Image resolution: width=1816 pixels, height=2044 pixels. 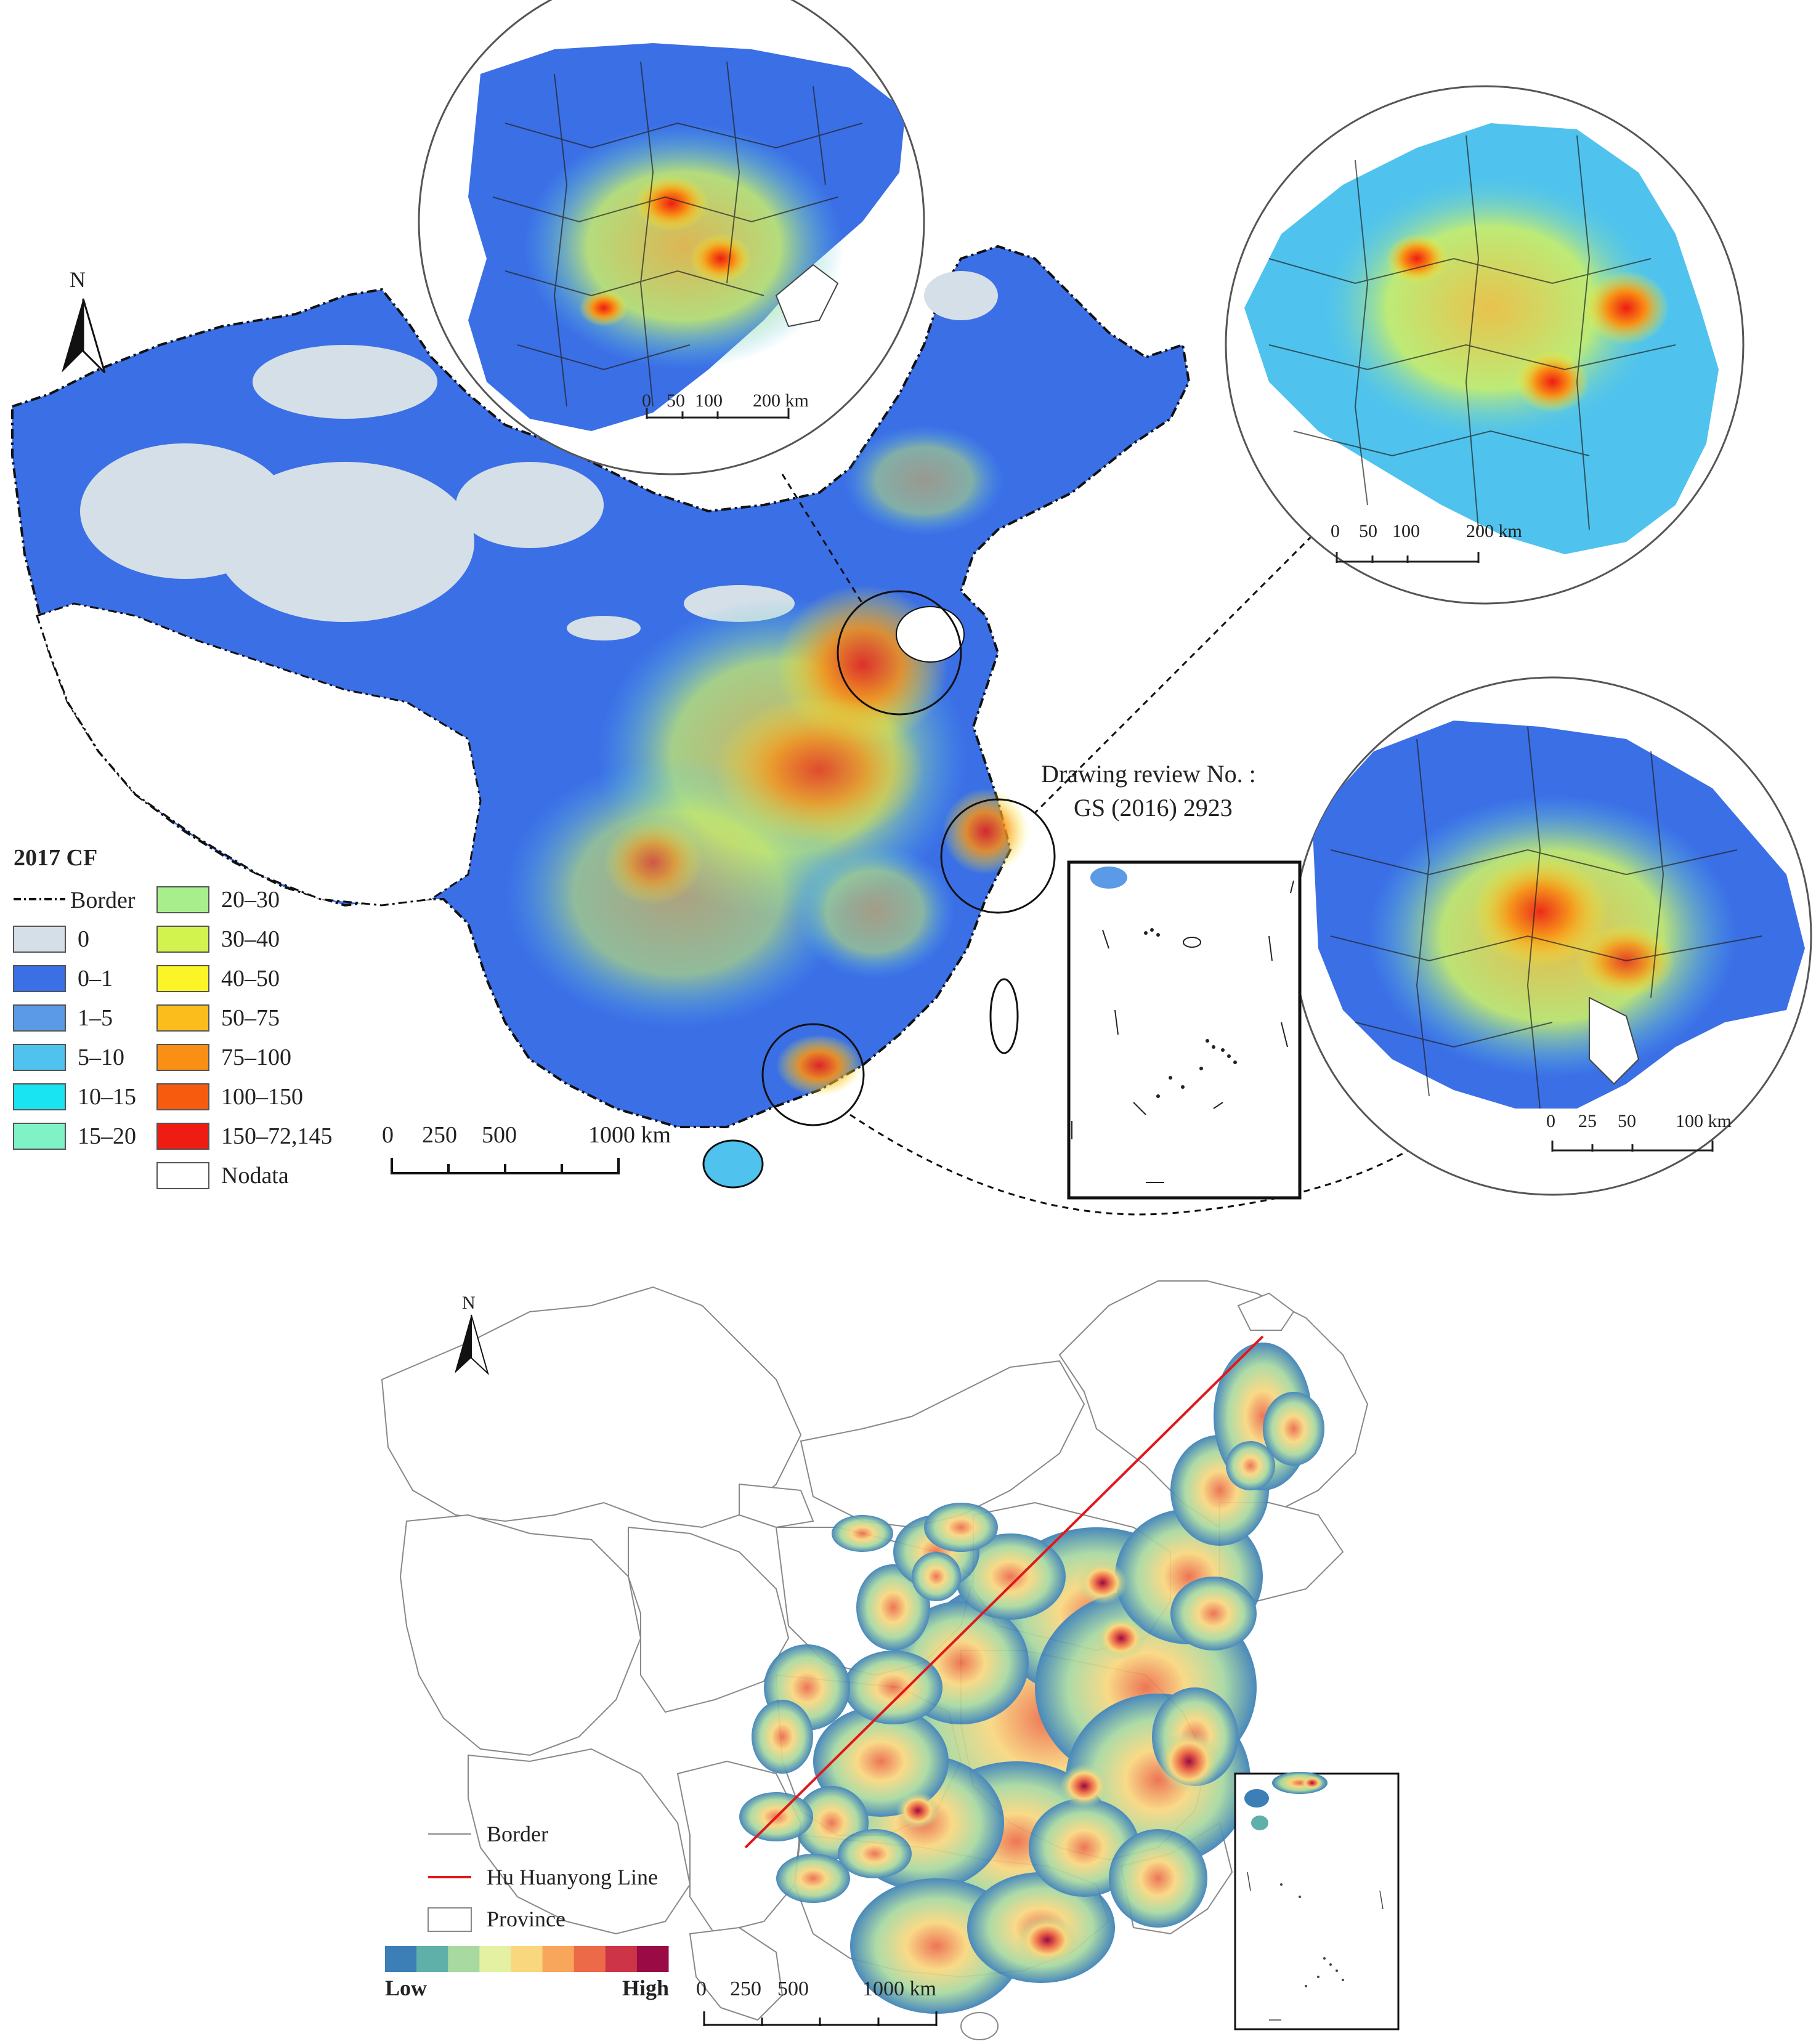 I want to click on top-scale-250: 250, so click(x=439, y=1135).